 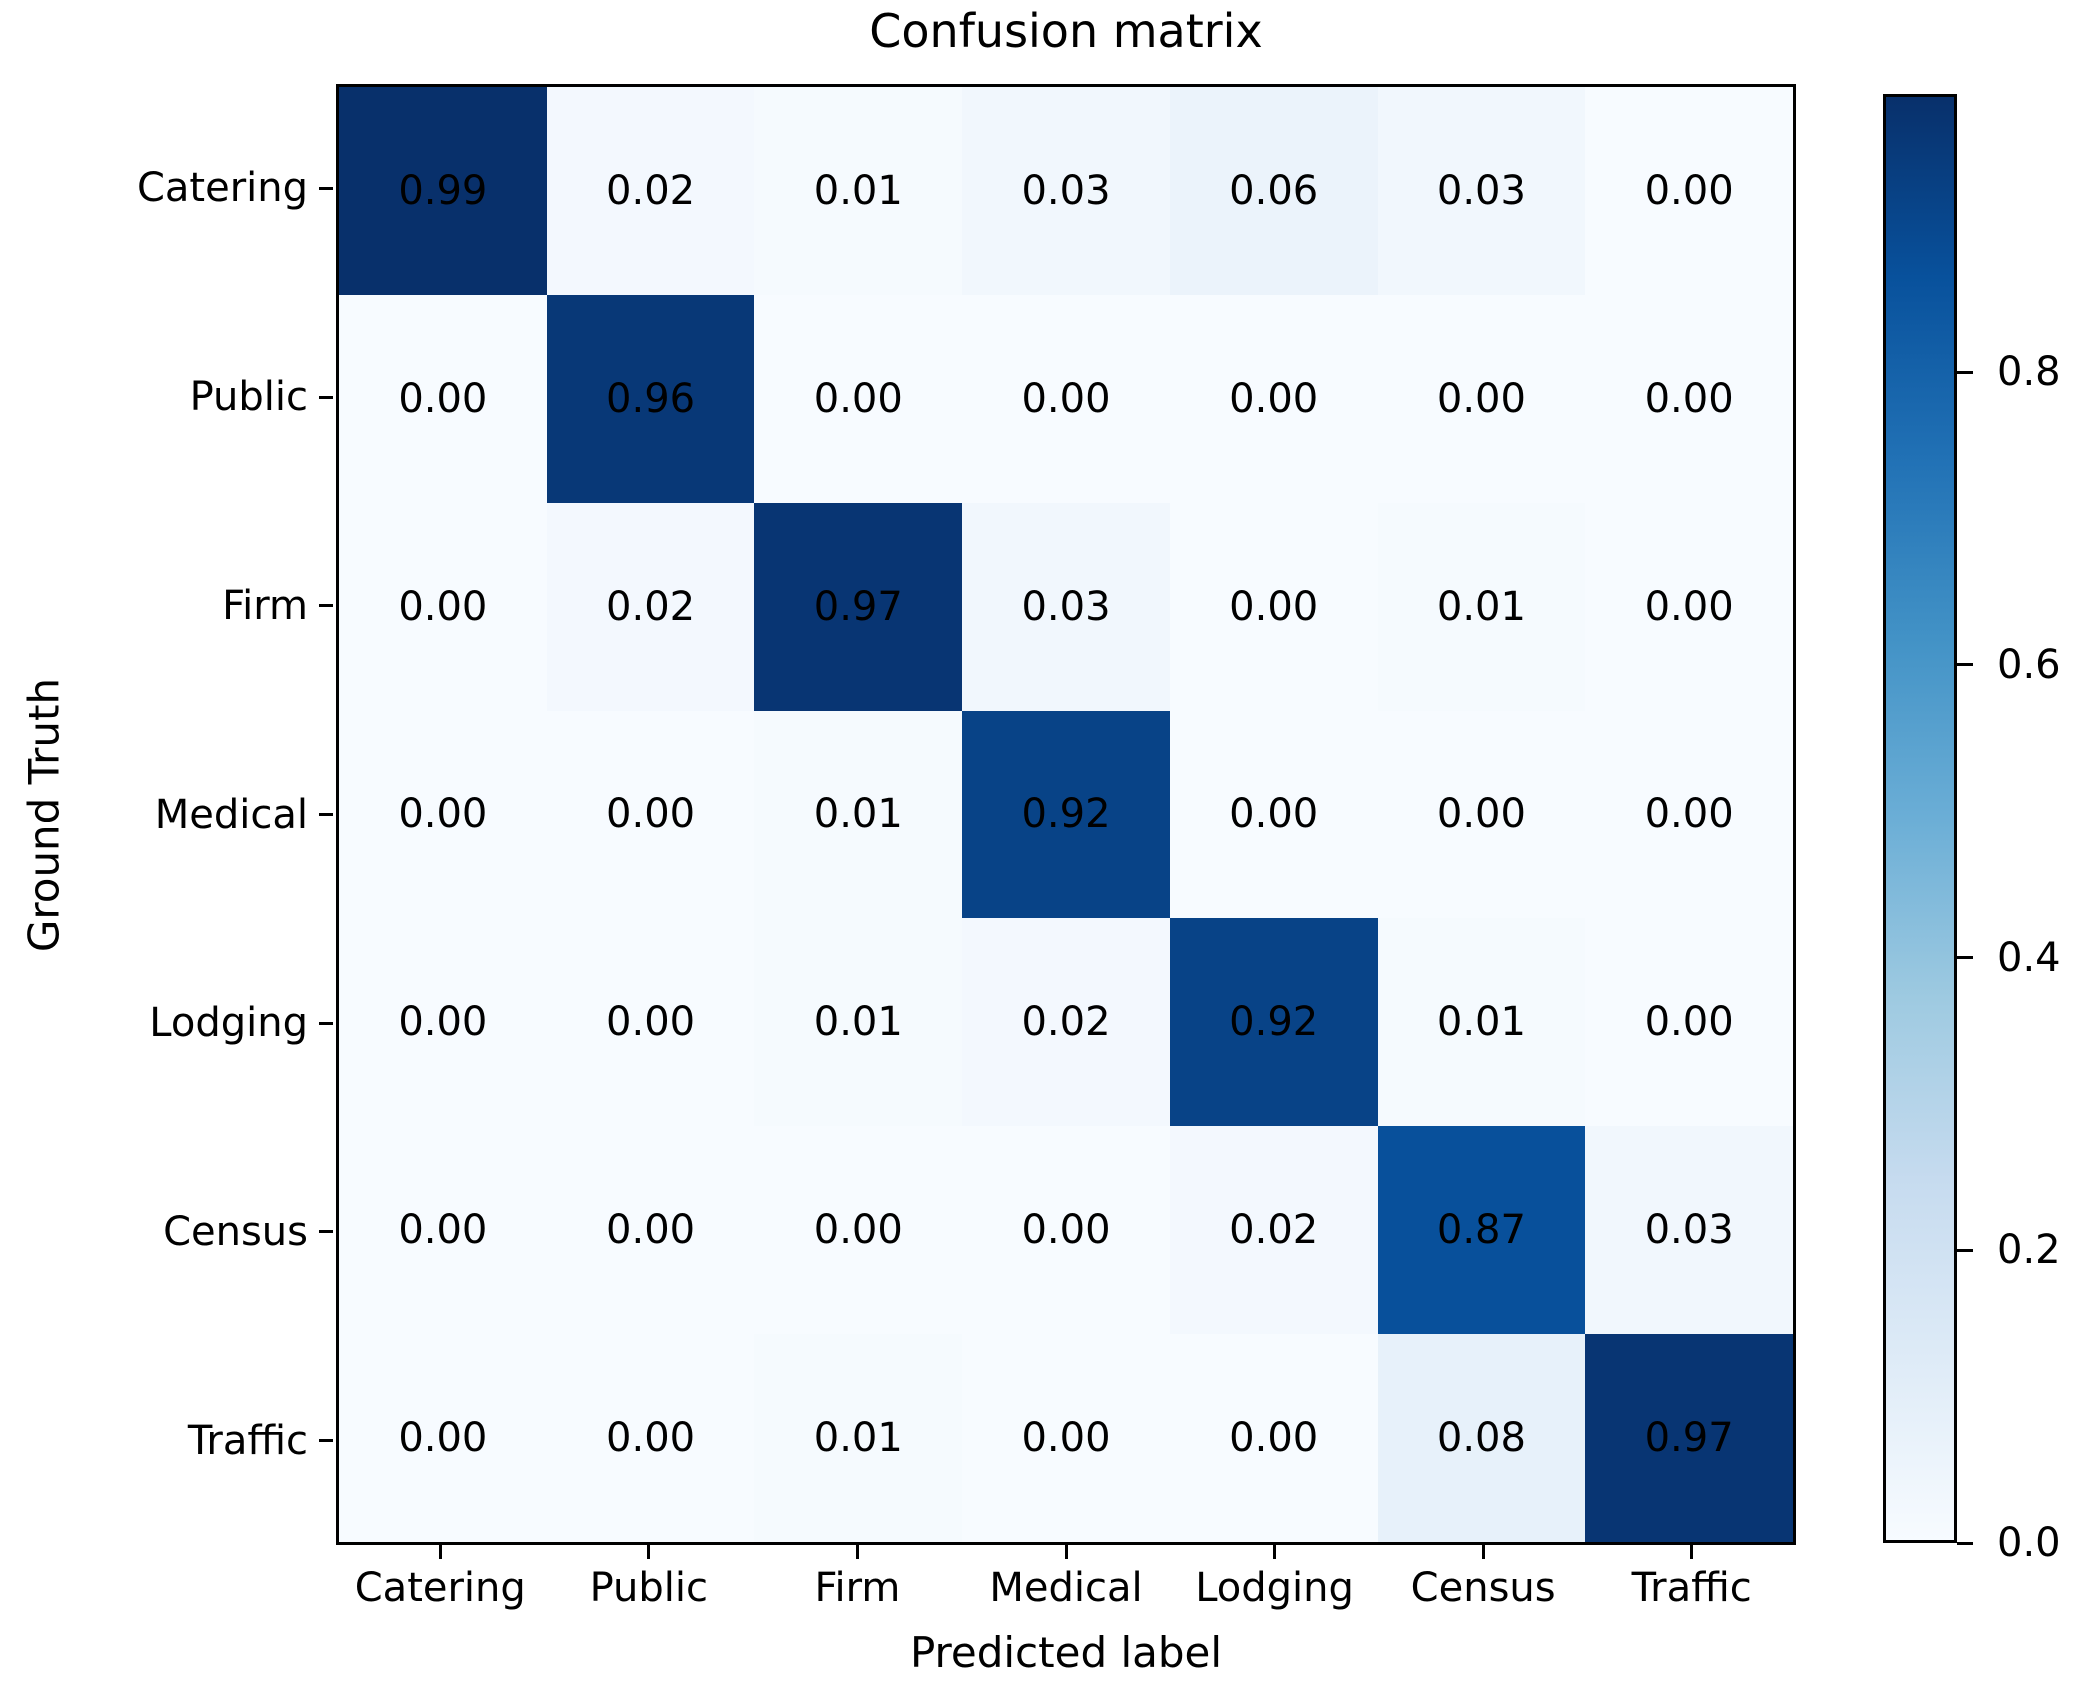 I want to click on matrix-cell-Catering-Census: 0.03, so click(x=1481, y=191).